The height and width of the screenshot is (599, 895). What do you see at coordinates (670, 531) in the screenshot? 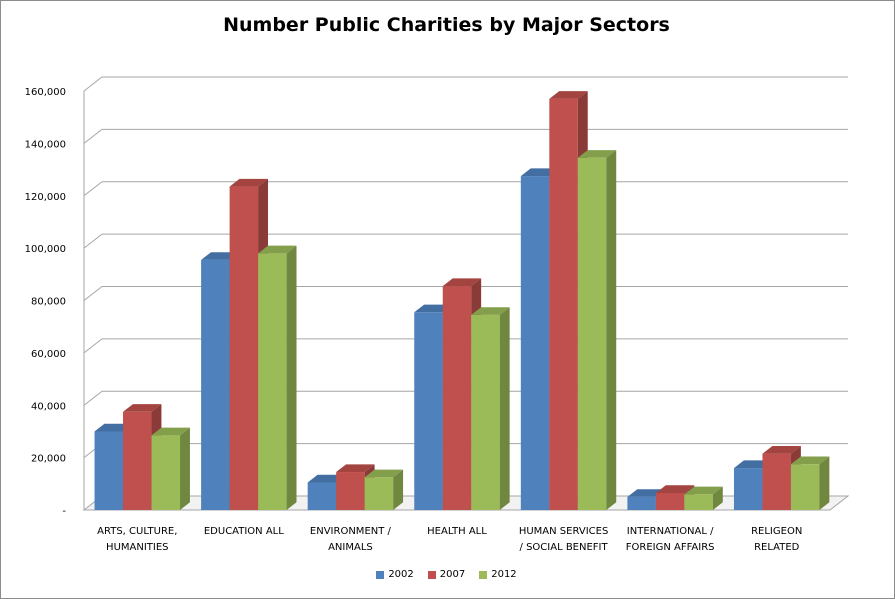
I see `category-label: INTERNATIONAL /` at bounding box center [670, 531].